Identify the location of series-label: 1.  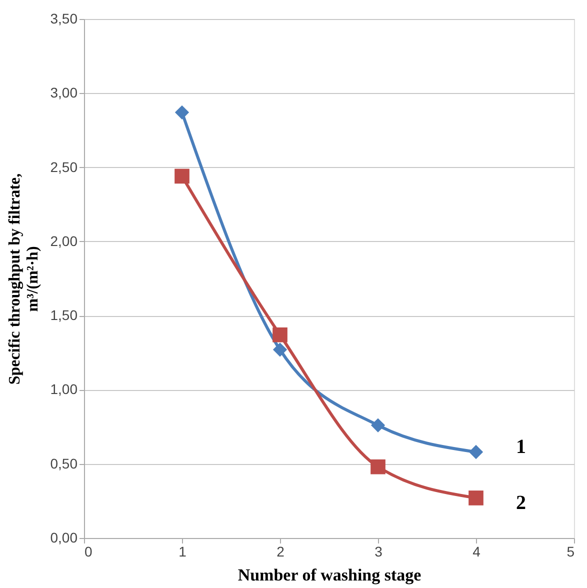
(521, 447).